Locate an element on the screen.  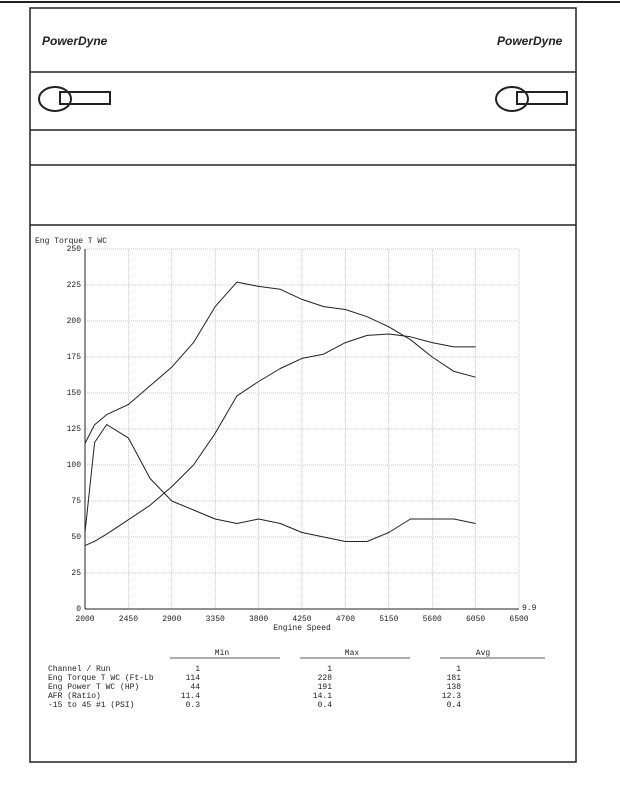
x-tick-label: 5150 is located at coordinates (388, 619).